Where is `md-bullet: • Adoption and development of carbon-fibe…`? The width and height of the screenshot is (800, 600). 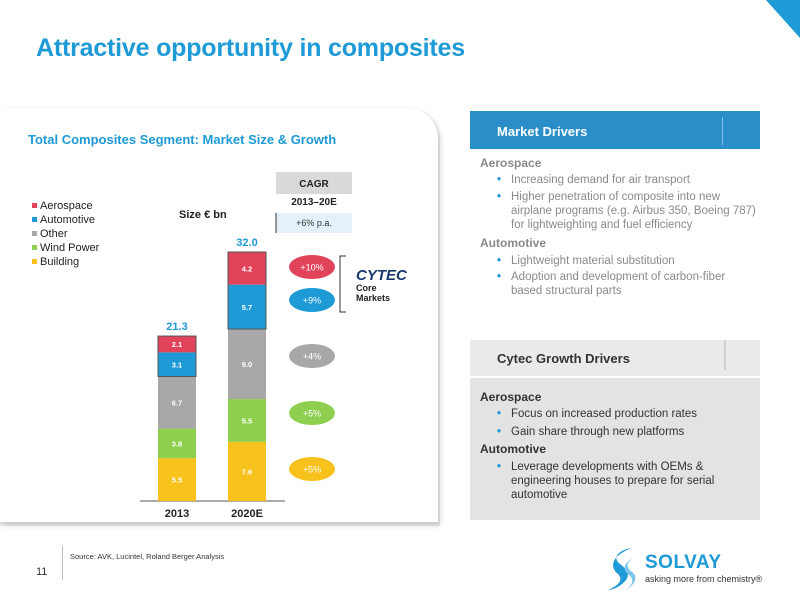
md-bullet: • Adoption and development of carbon-fibe… is located at coordinates (611, 284).